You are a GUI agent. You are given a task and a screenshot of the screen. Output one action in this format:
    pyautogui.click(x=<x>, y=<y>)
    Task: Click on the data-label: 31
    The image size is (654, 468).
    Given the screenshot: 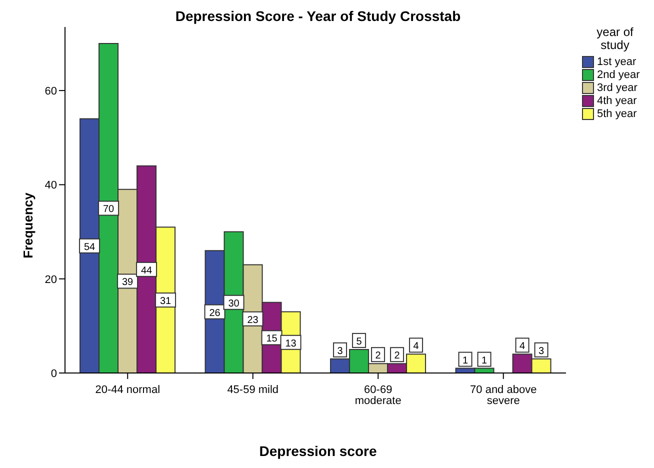 What is the action you would take?
    pyautogui.click(x=166, y=302)
    